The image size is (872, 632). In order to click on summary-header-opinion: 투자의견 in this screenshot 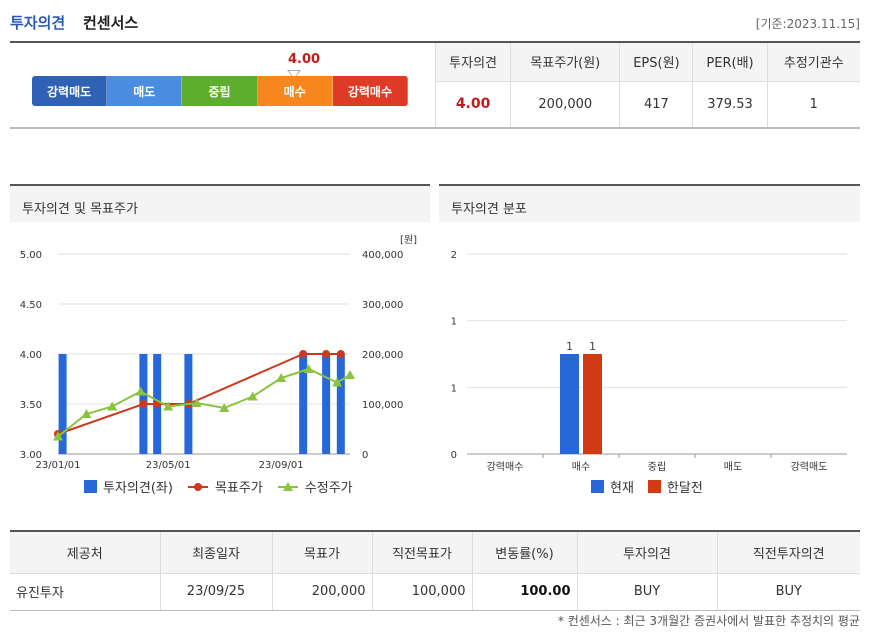, I will do `click(472, 62)`.